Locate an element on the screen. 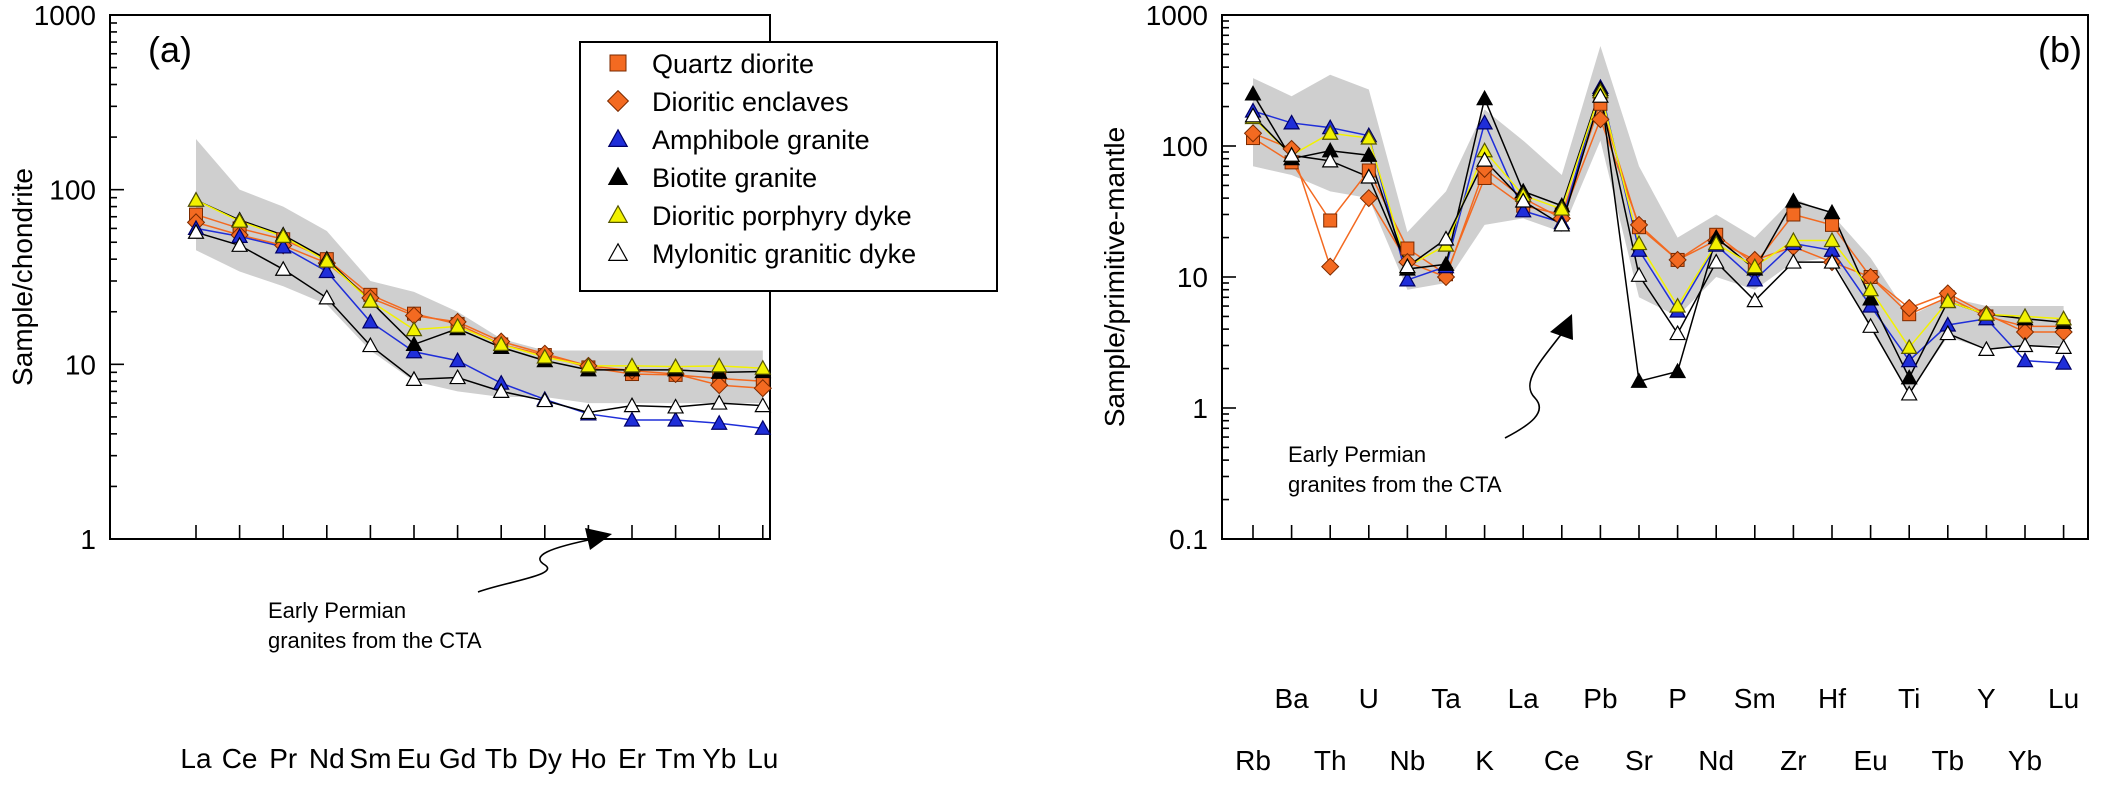 Image resolution: width=2128 pixels, height=785 pixels. x-tick-label-lu: Lu is located at coordinates (2063, 698).